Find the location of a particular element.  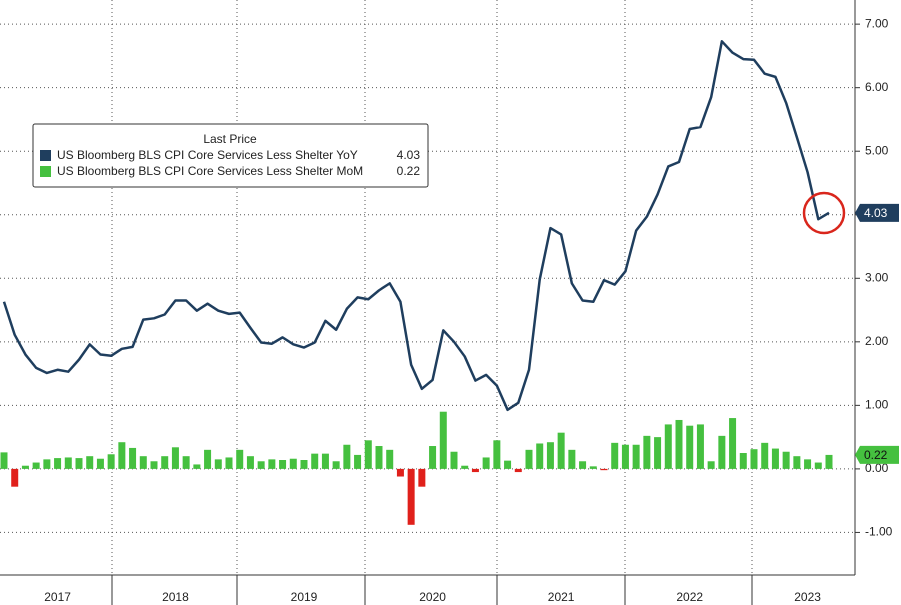

y-tick-label: -1.00 is located at coordinates (879, 532).